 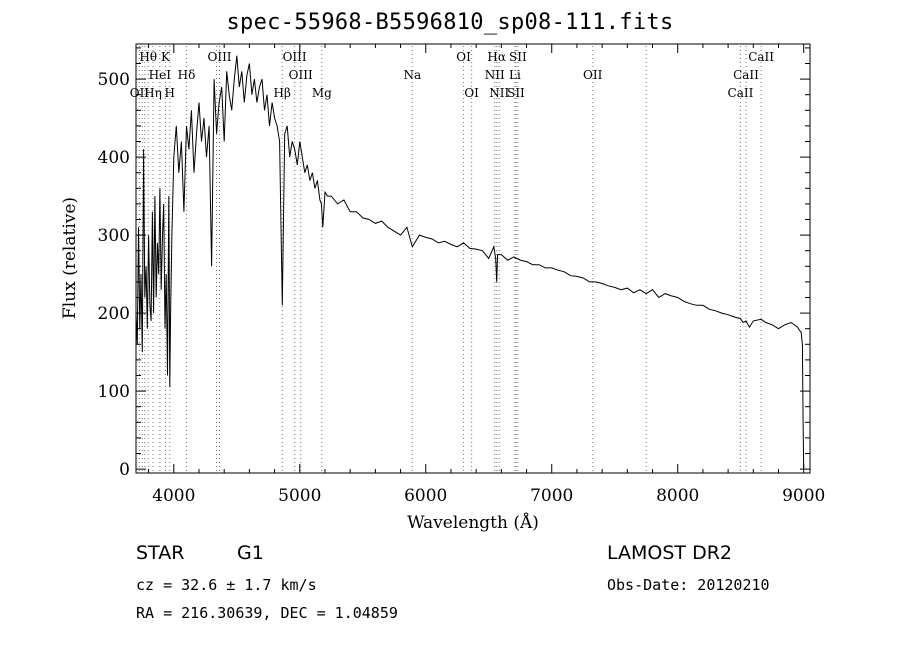 What do you see at coordinates (496, 57) in the screenshot?
I see `marker-label: Hα` at bounding box center [496, 57].